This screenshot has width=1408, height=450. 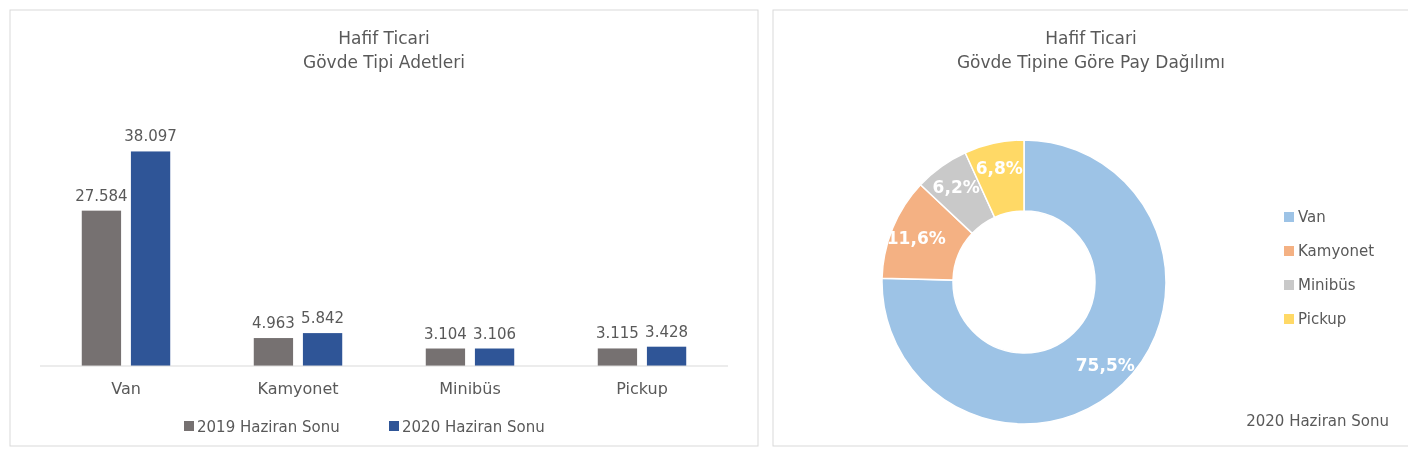 I want to click on data-label: 38.097, so click(x=150, y=136).